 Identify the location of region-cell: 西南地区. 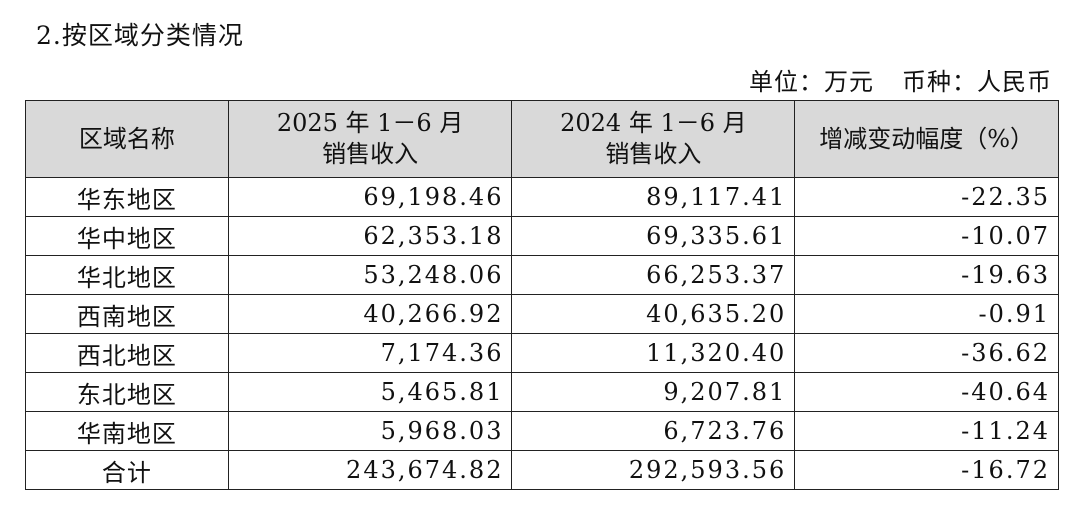
(127, 314).